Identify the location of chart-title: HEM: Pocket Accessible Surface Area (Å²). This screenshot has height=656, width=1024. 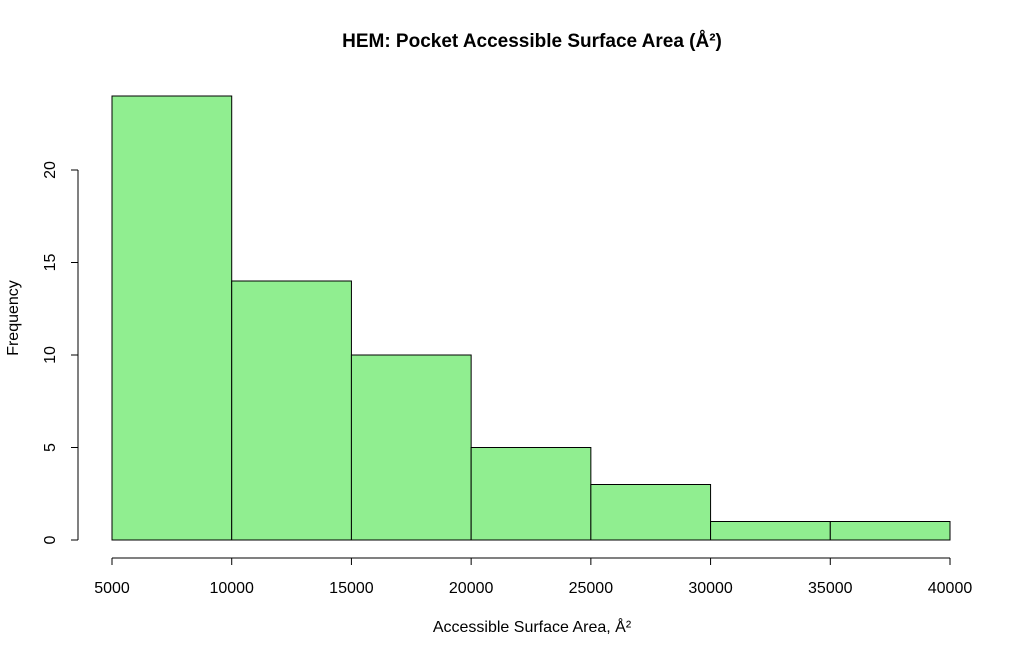
(532, 41).